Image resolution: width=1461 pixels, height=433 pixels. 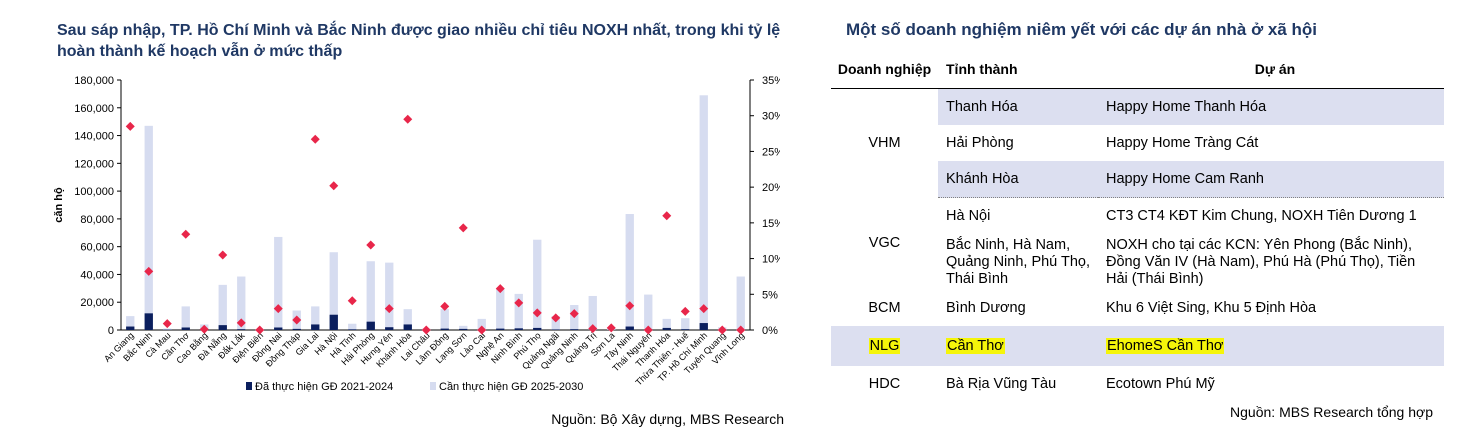 I want to click on y-tick-label: 120,000, so click(x=94, y=164).